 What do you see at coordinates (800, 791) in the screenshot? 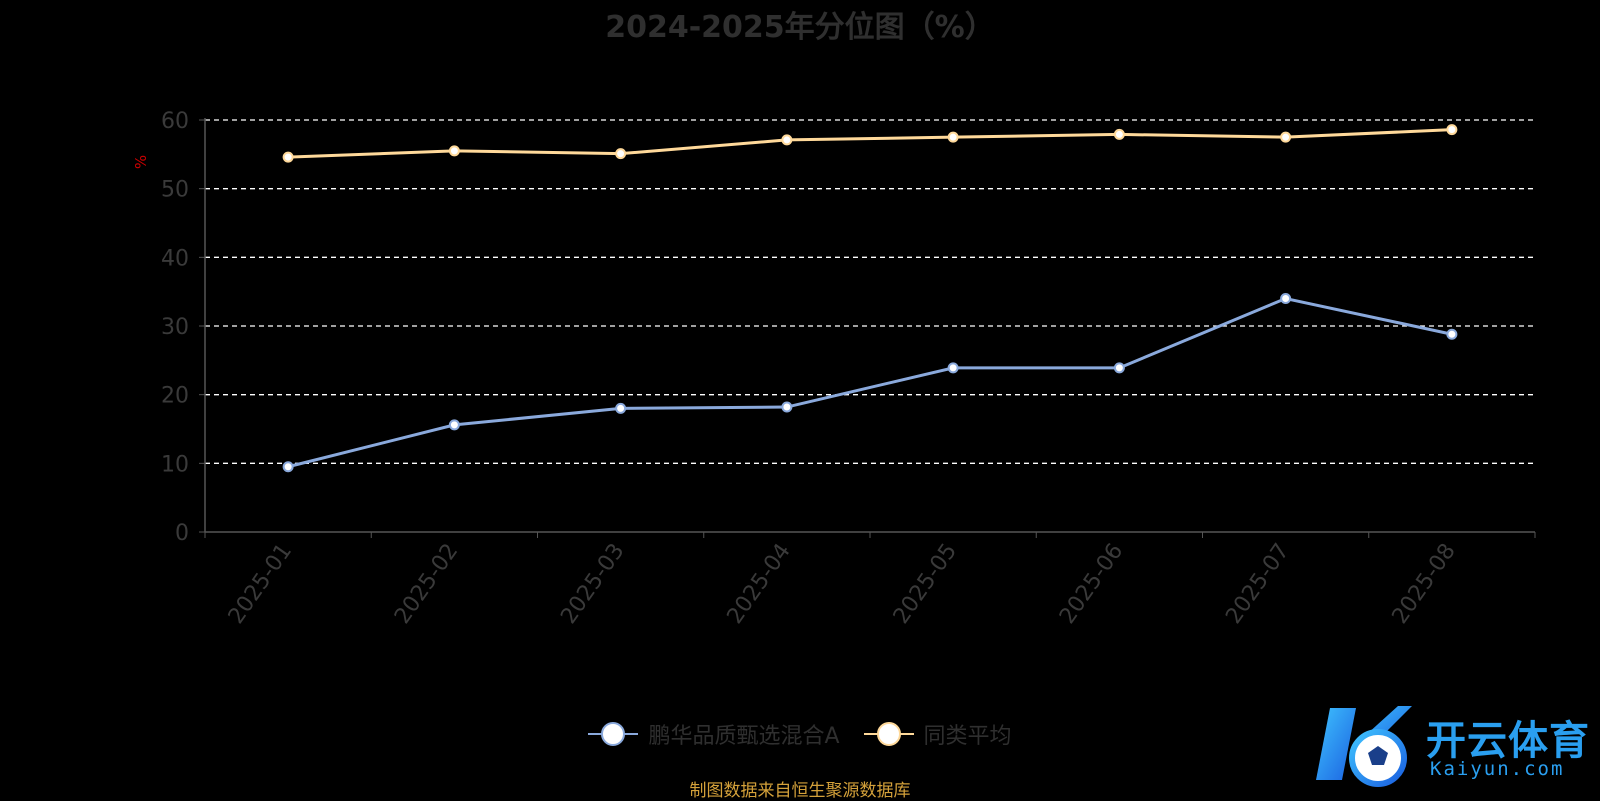
I see `data-source-note: 制图数据来自恒生聚源数据库` at bounding box center [800, 791].